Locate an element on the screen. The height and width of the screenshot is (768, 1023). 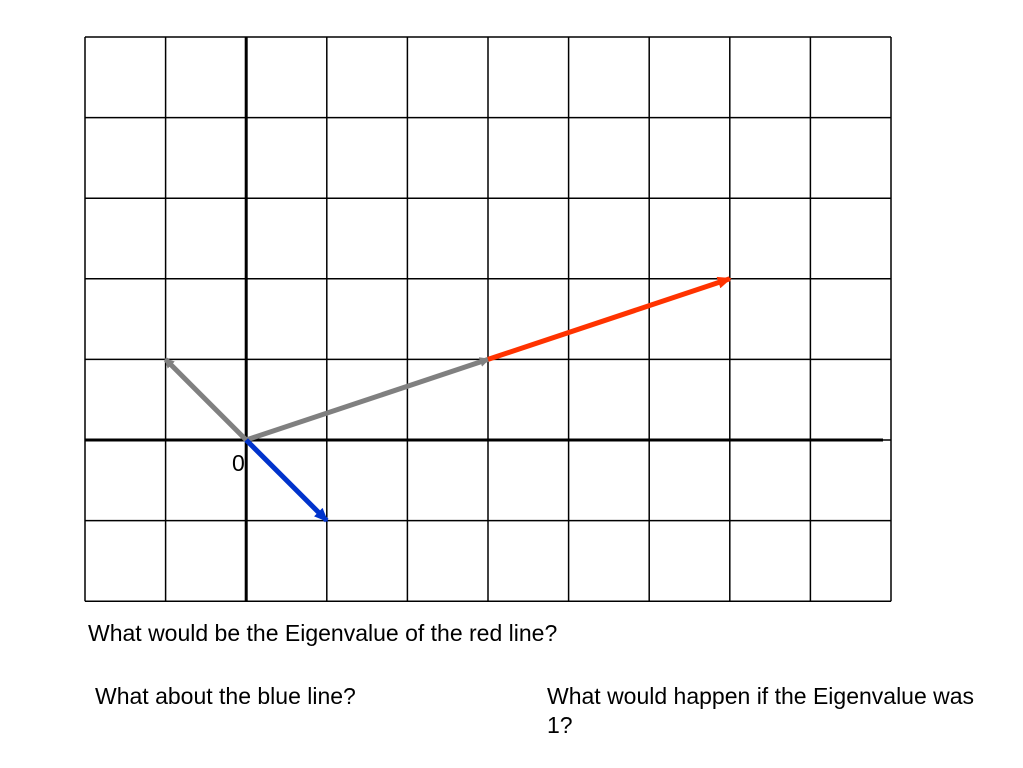
blue-vector is located at coordinates (286, 480).